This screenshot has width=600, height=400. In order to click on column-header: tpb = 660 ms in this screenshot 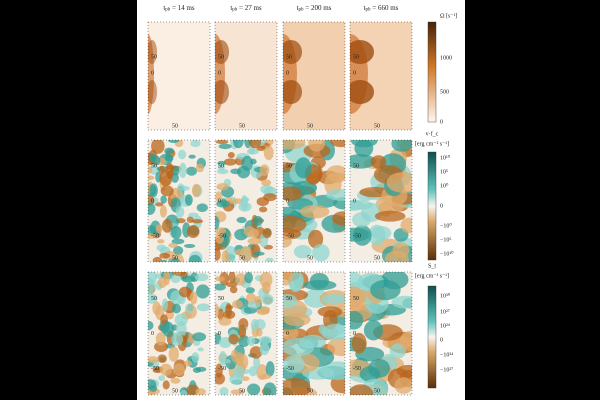, I will do `click(381, 8)`.